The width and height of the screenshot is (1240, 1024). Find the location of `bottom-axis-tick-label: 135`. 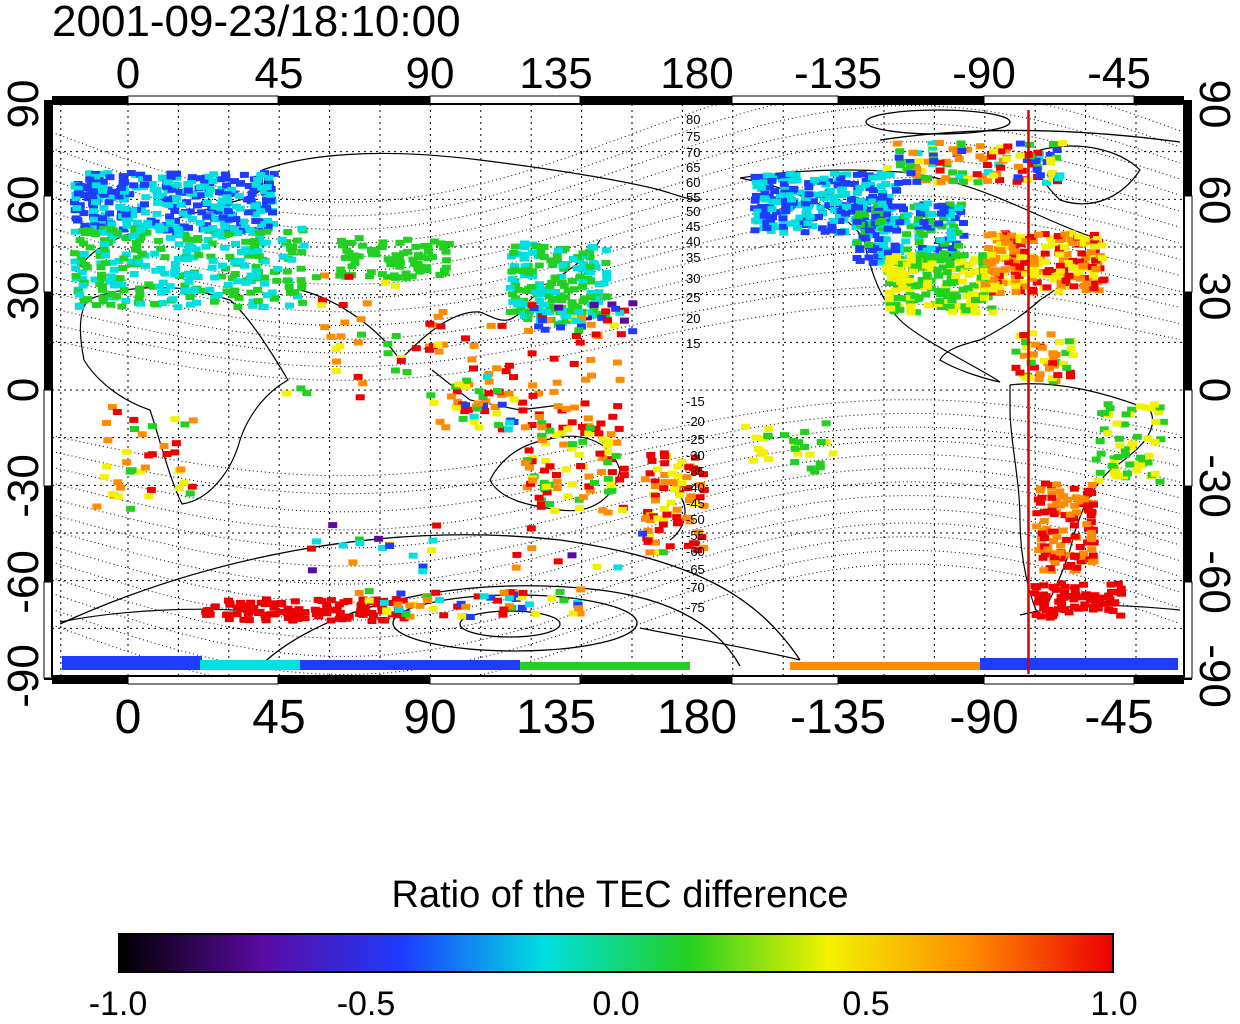

bottom-axis-tick-label: 135 is located at coordinates (556, 717).